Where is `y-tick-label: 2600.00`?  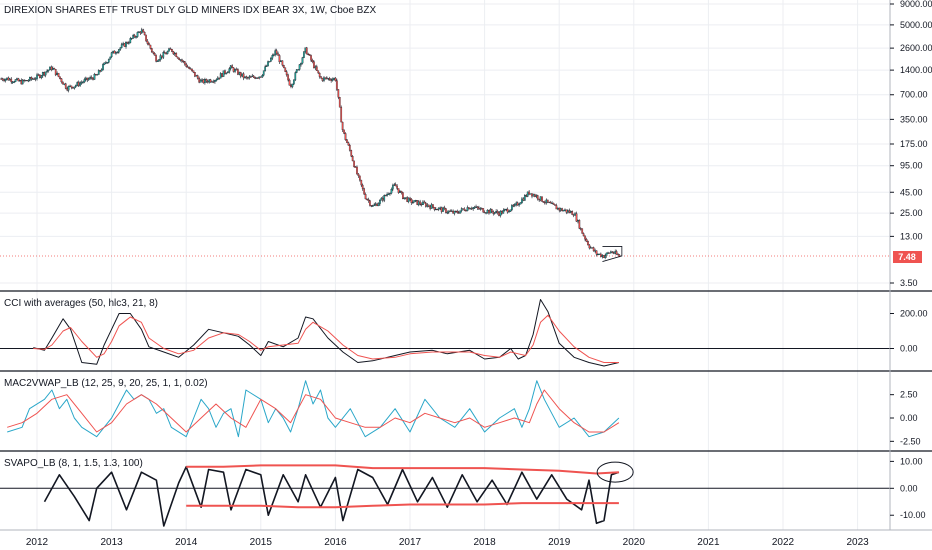 y-tick-label: 2600.00 is located at coordinates (916, 48).